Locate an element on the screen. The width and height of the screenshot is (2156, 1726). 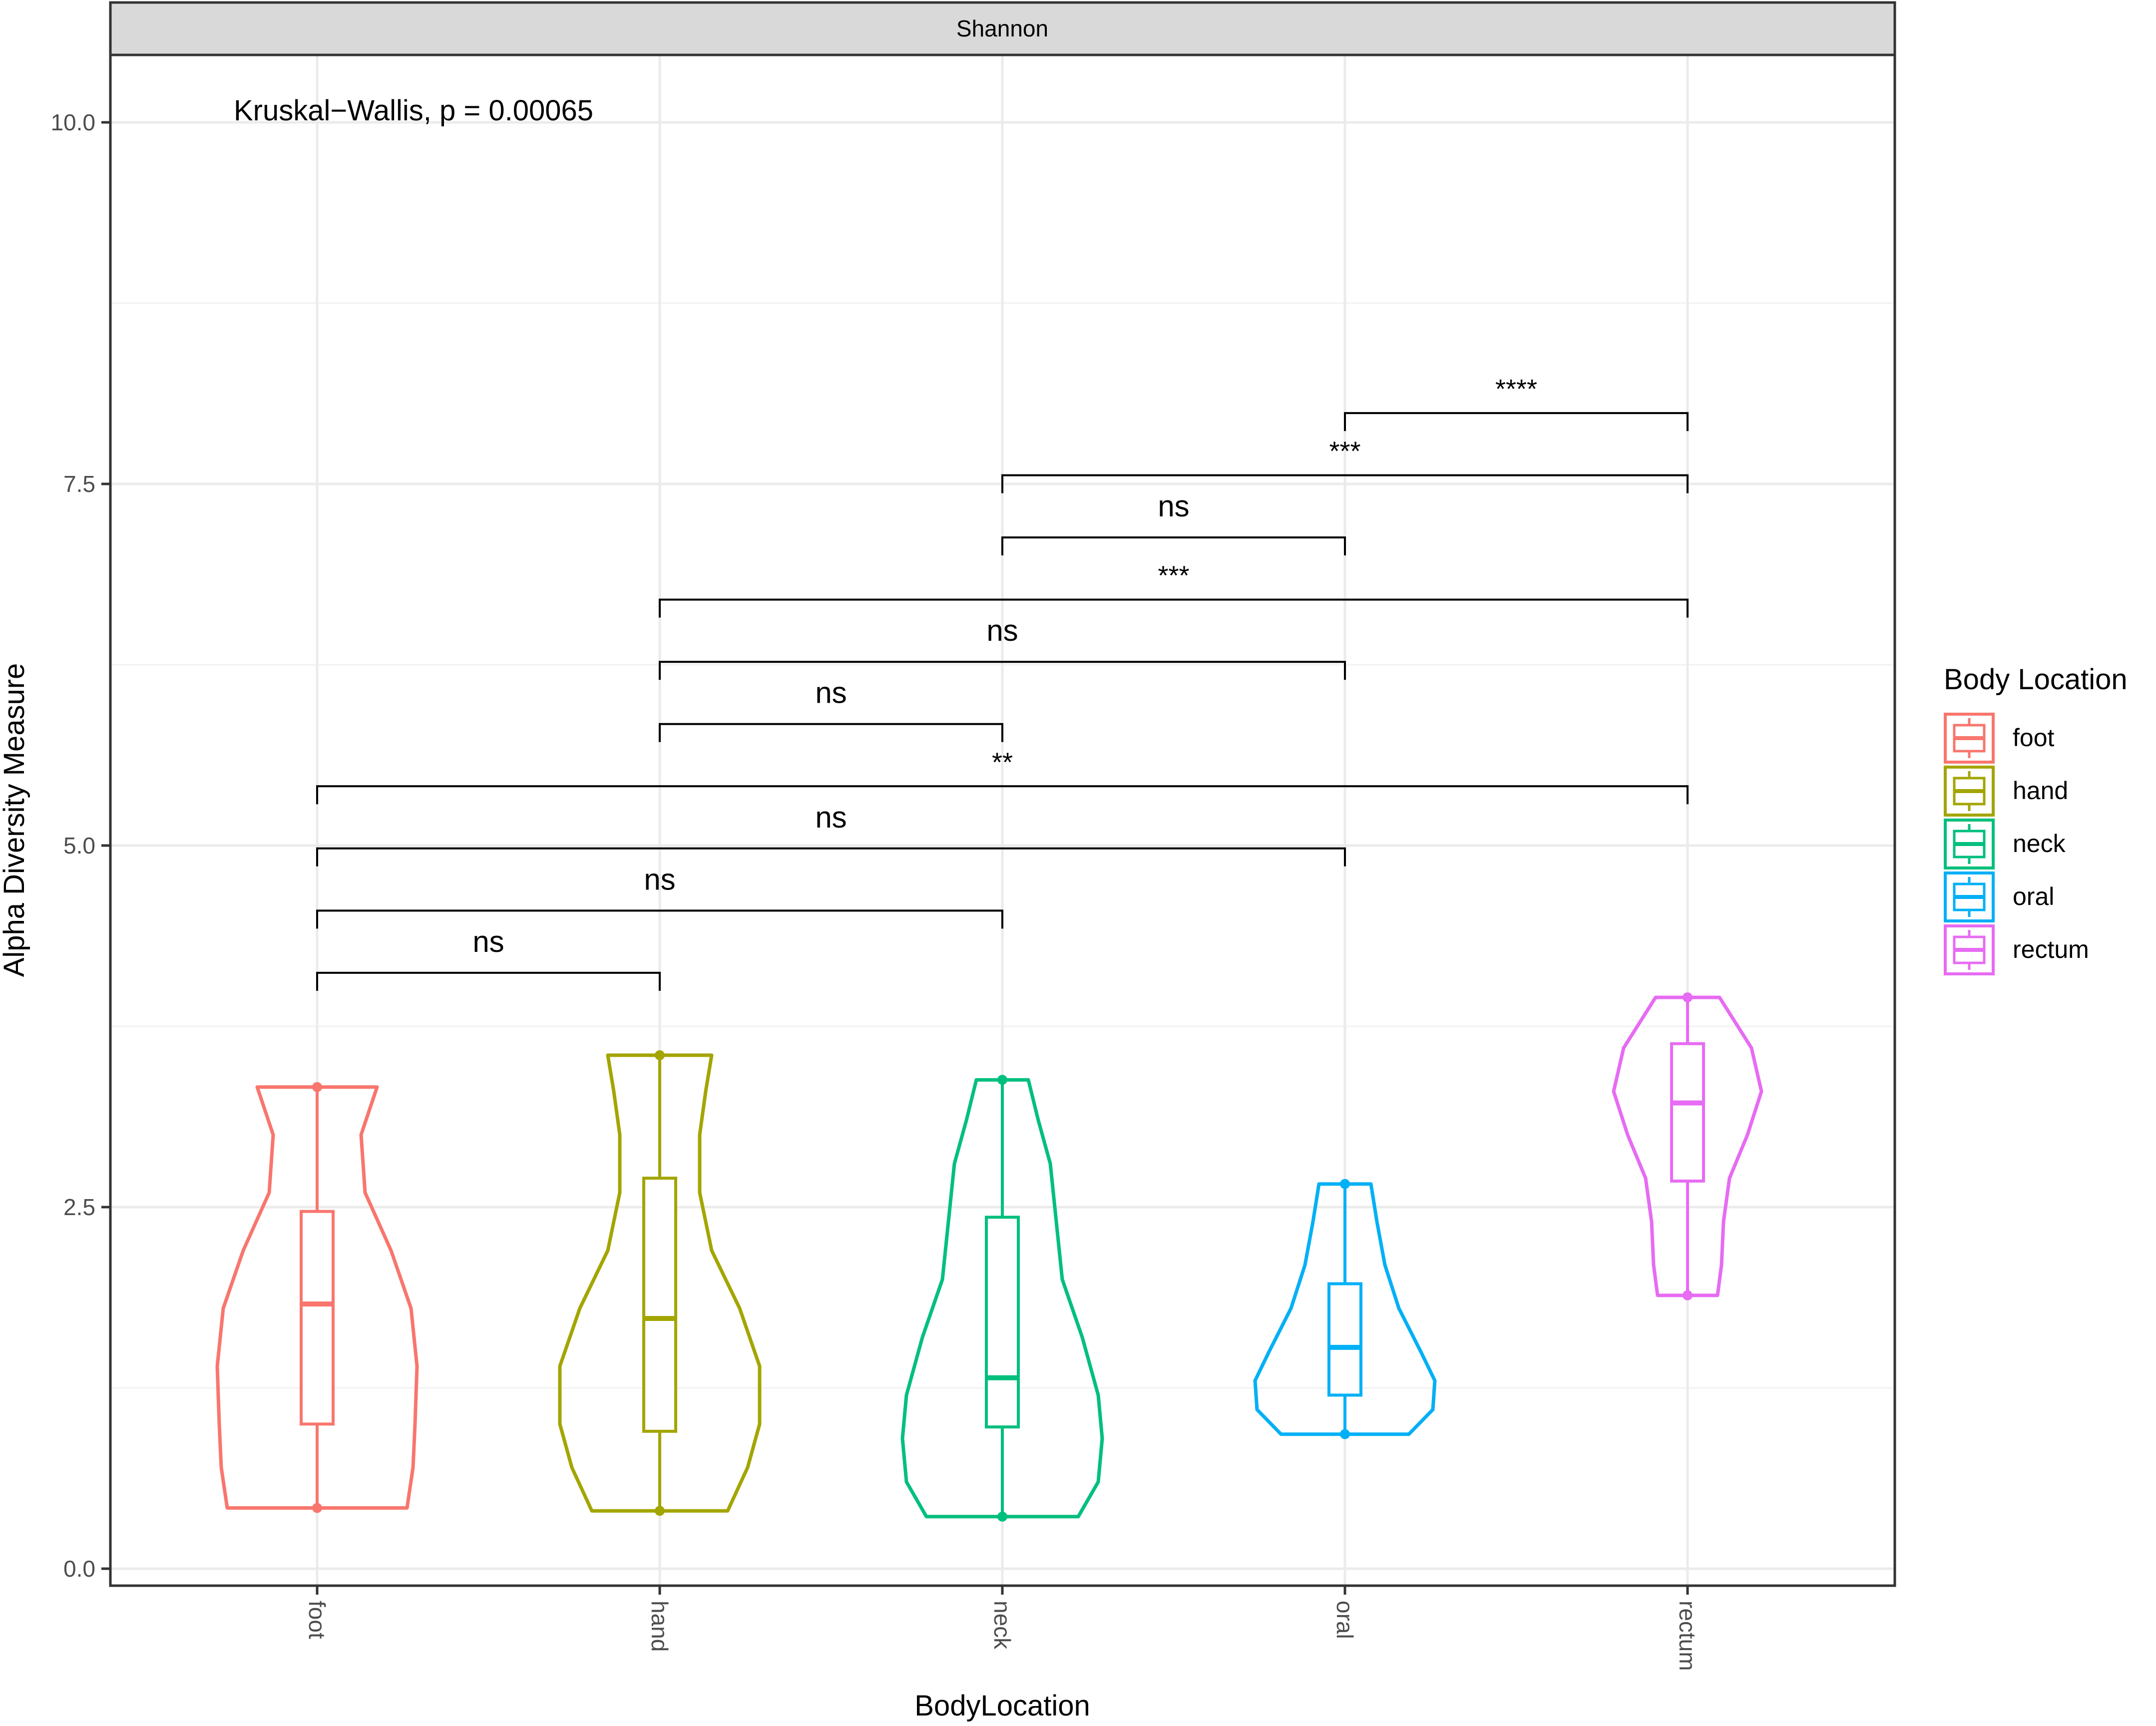
x-axis: foot hand neck oral rectum is located at coordinates (1002, 1628).